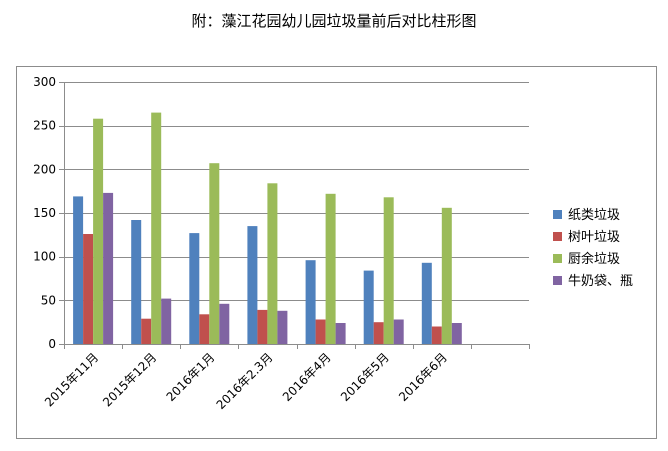  Describe the element at coordinates (600, 281) in the screenshot. I see `legend-label: 牛奶袋、瓶` at that location.